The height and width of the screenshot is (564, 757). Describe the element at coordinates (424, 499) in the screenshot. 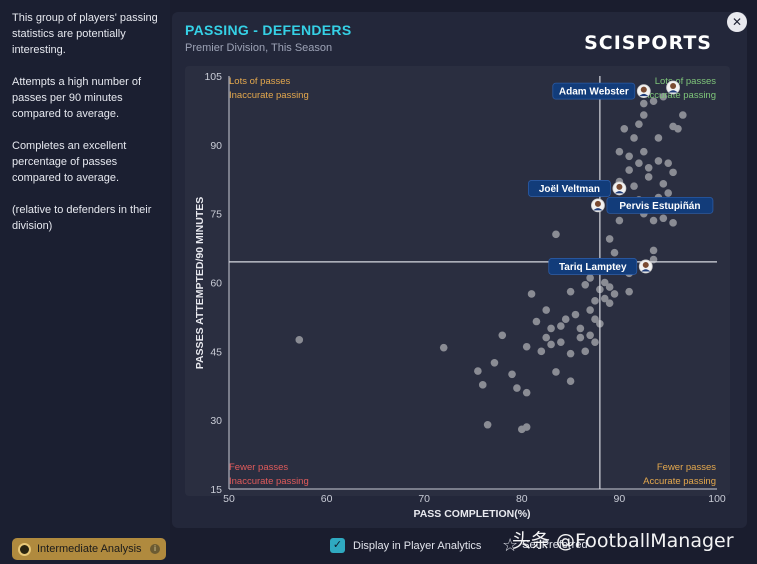

I see `x-tick-label: 70` at that location.